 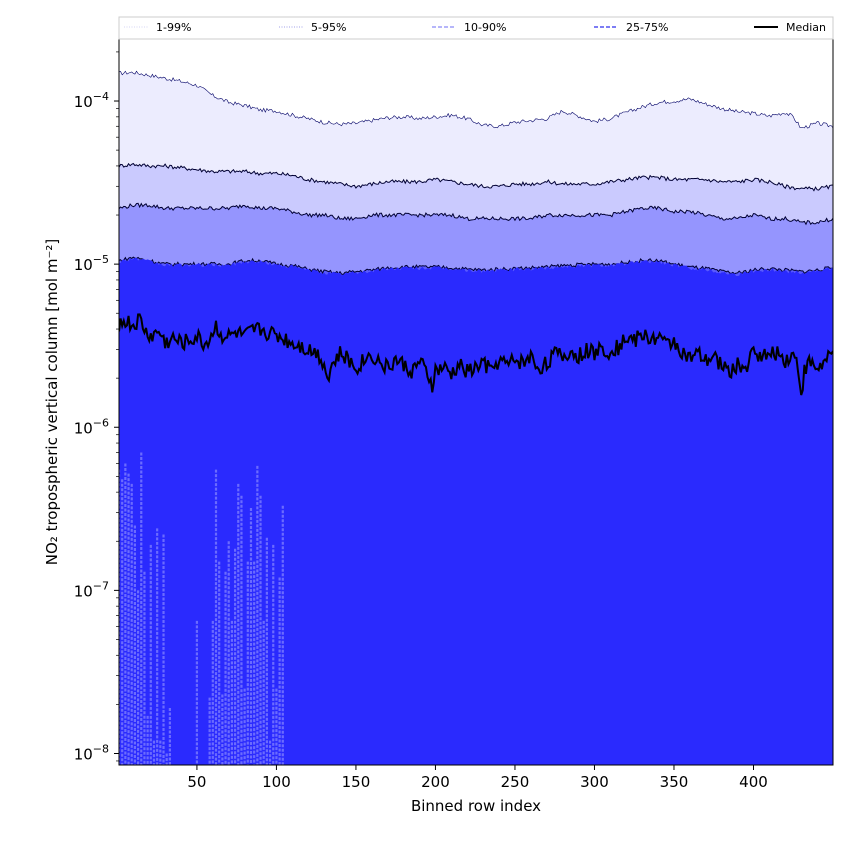 I want to click on band-edge-5-95%, so click(x=476, y=177).